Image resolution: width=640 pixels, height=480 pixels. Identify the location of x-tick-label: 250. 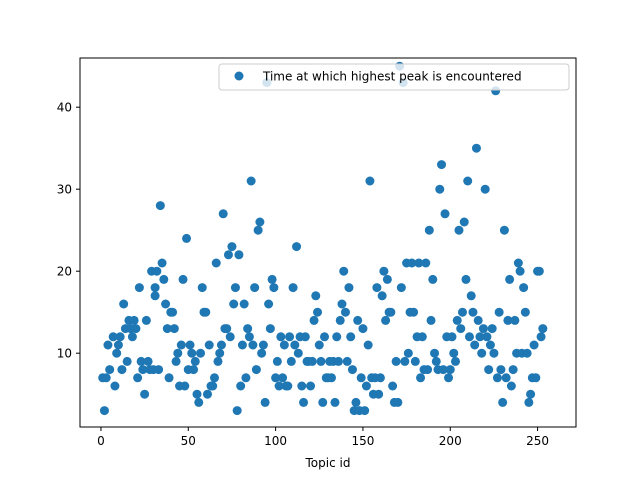
(537, 441).